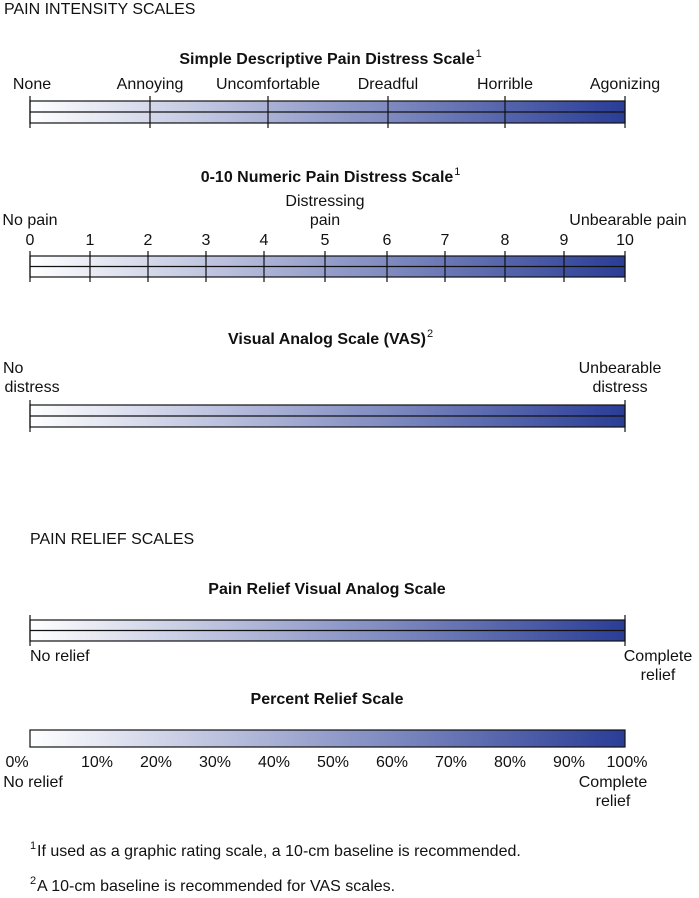 Image resolution: width=699 pixels, height=898 pixels. Describe the element at coordinates (430, 334) in the screenshot. I see `superscript: 2` at that location.